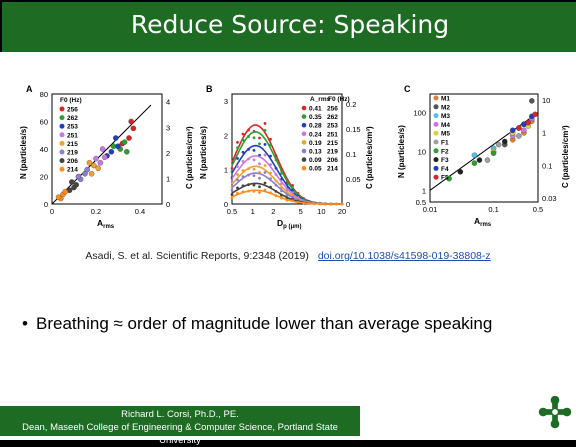 Image resolution: width=576 pixels, height=447 pixels. Describe the element at coordinates (72, 161) in the screenshot. I see `legend-label: 206` at that location.